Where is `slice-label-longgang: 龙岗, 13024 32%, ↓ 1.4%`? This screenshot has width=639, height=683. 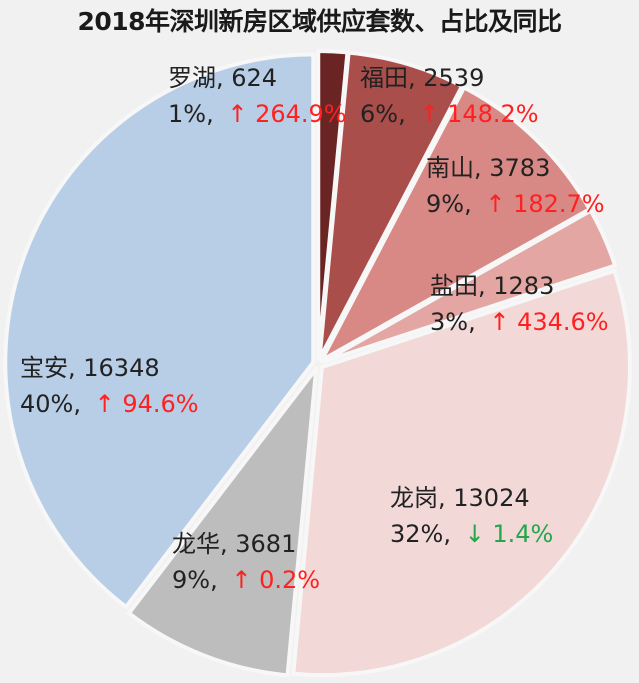 slice-label-longgang: 龙岗, 13024 32%, ↓ 1.4% is located at coordinates (472, 516).